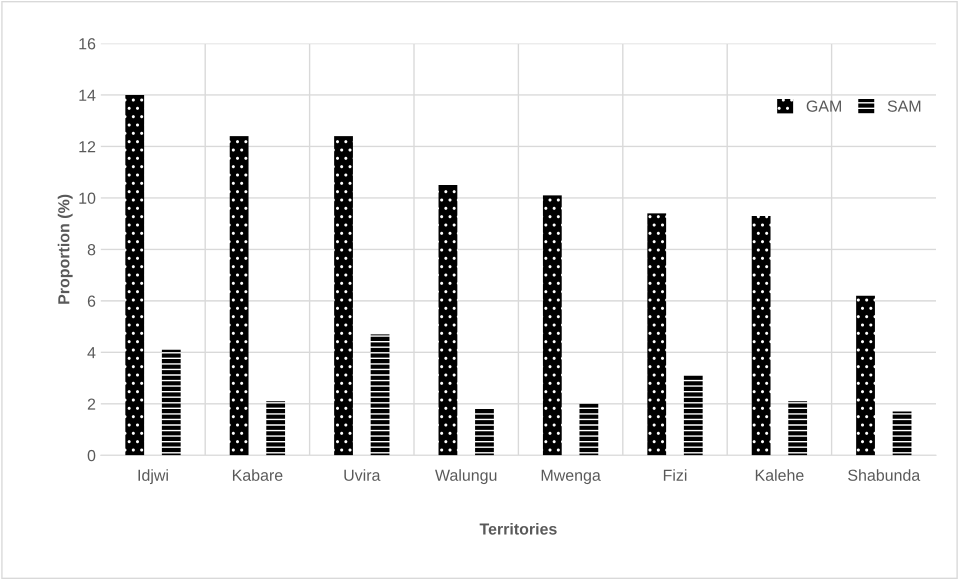 This screenshot has width=960, height=580. Describe the element at coordinates (518, 528) in the screenshot. I see `x-axis-title: Territories` at that location.